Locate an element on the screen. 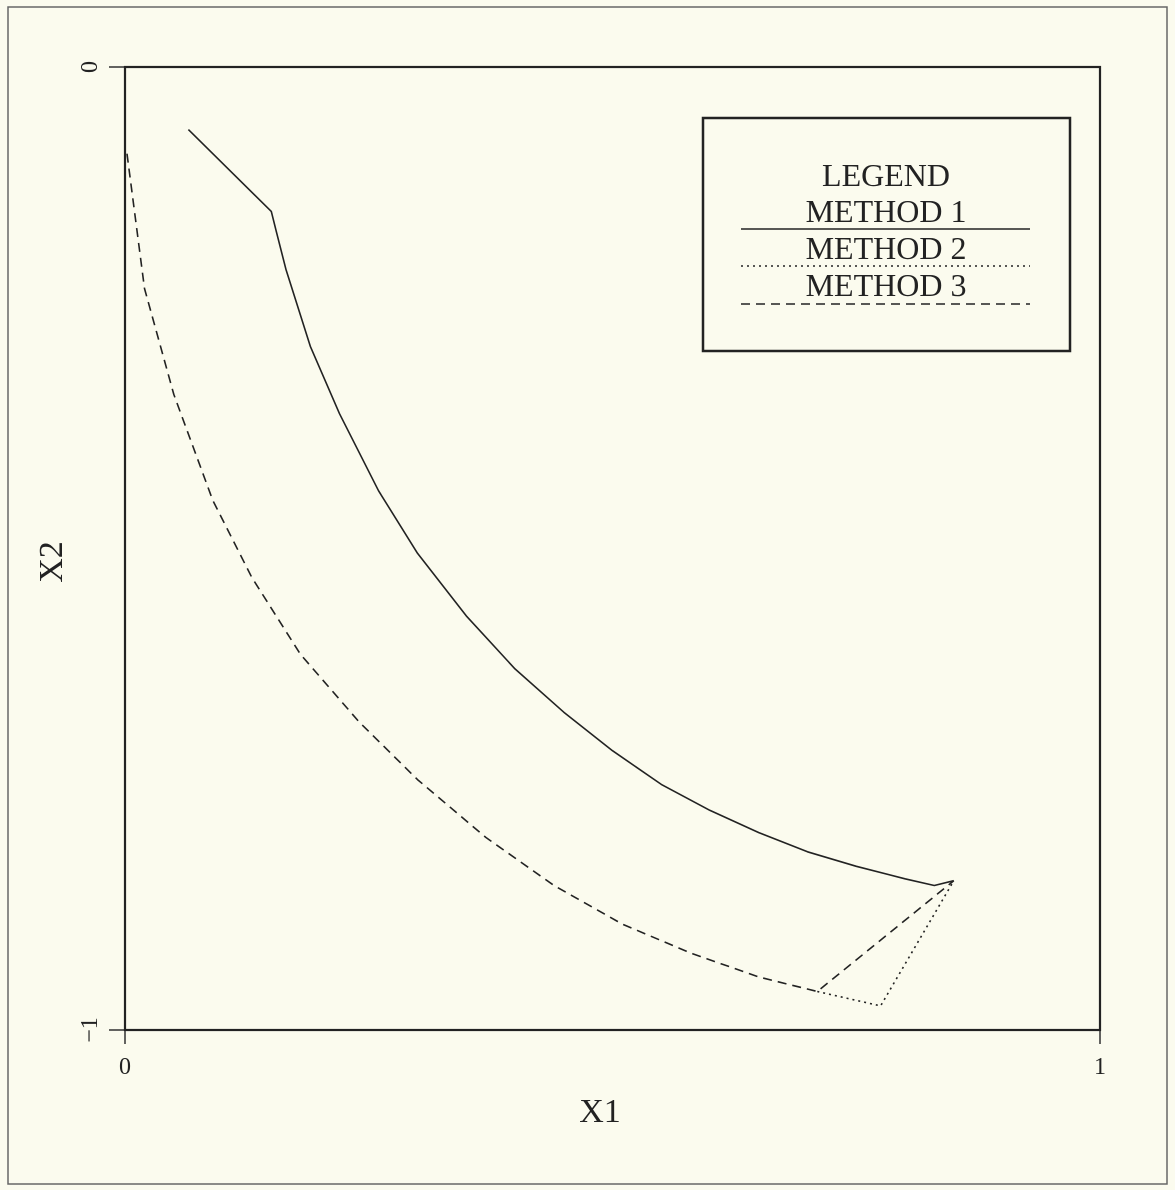 Image resolution: width=1175 pixels, height=1190 pixels. legend-entry-method-2: METHOD 2 is located at coordinates (886, 248).